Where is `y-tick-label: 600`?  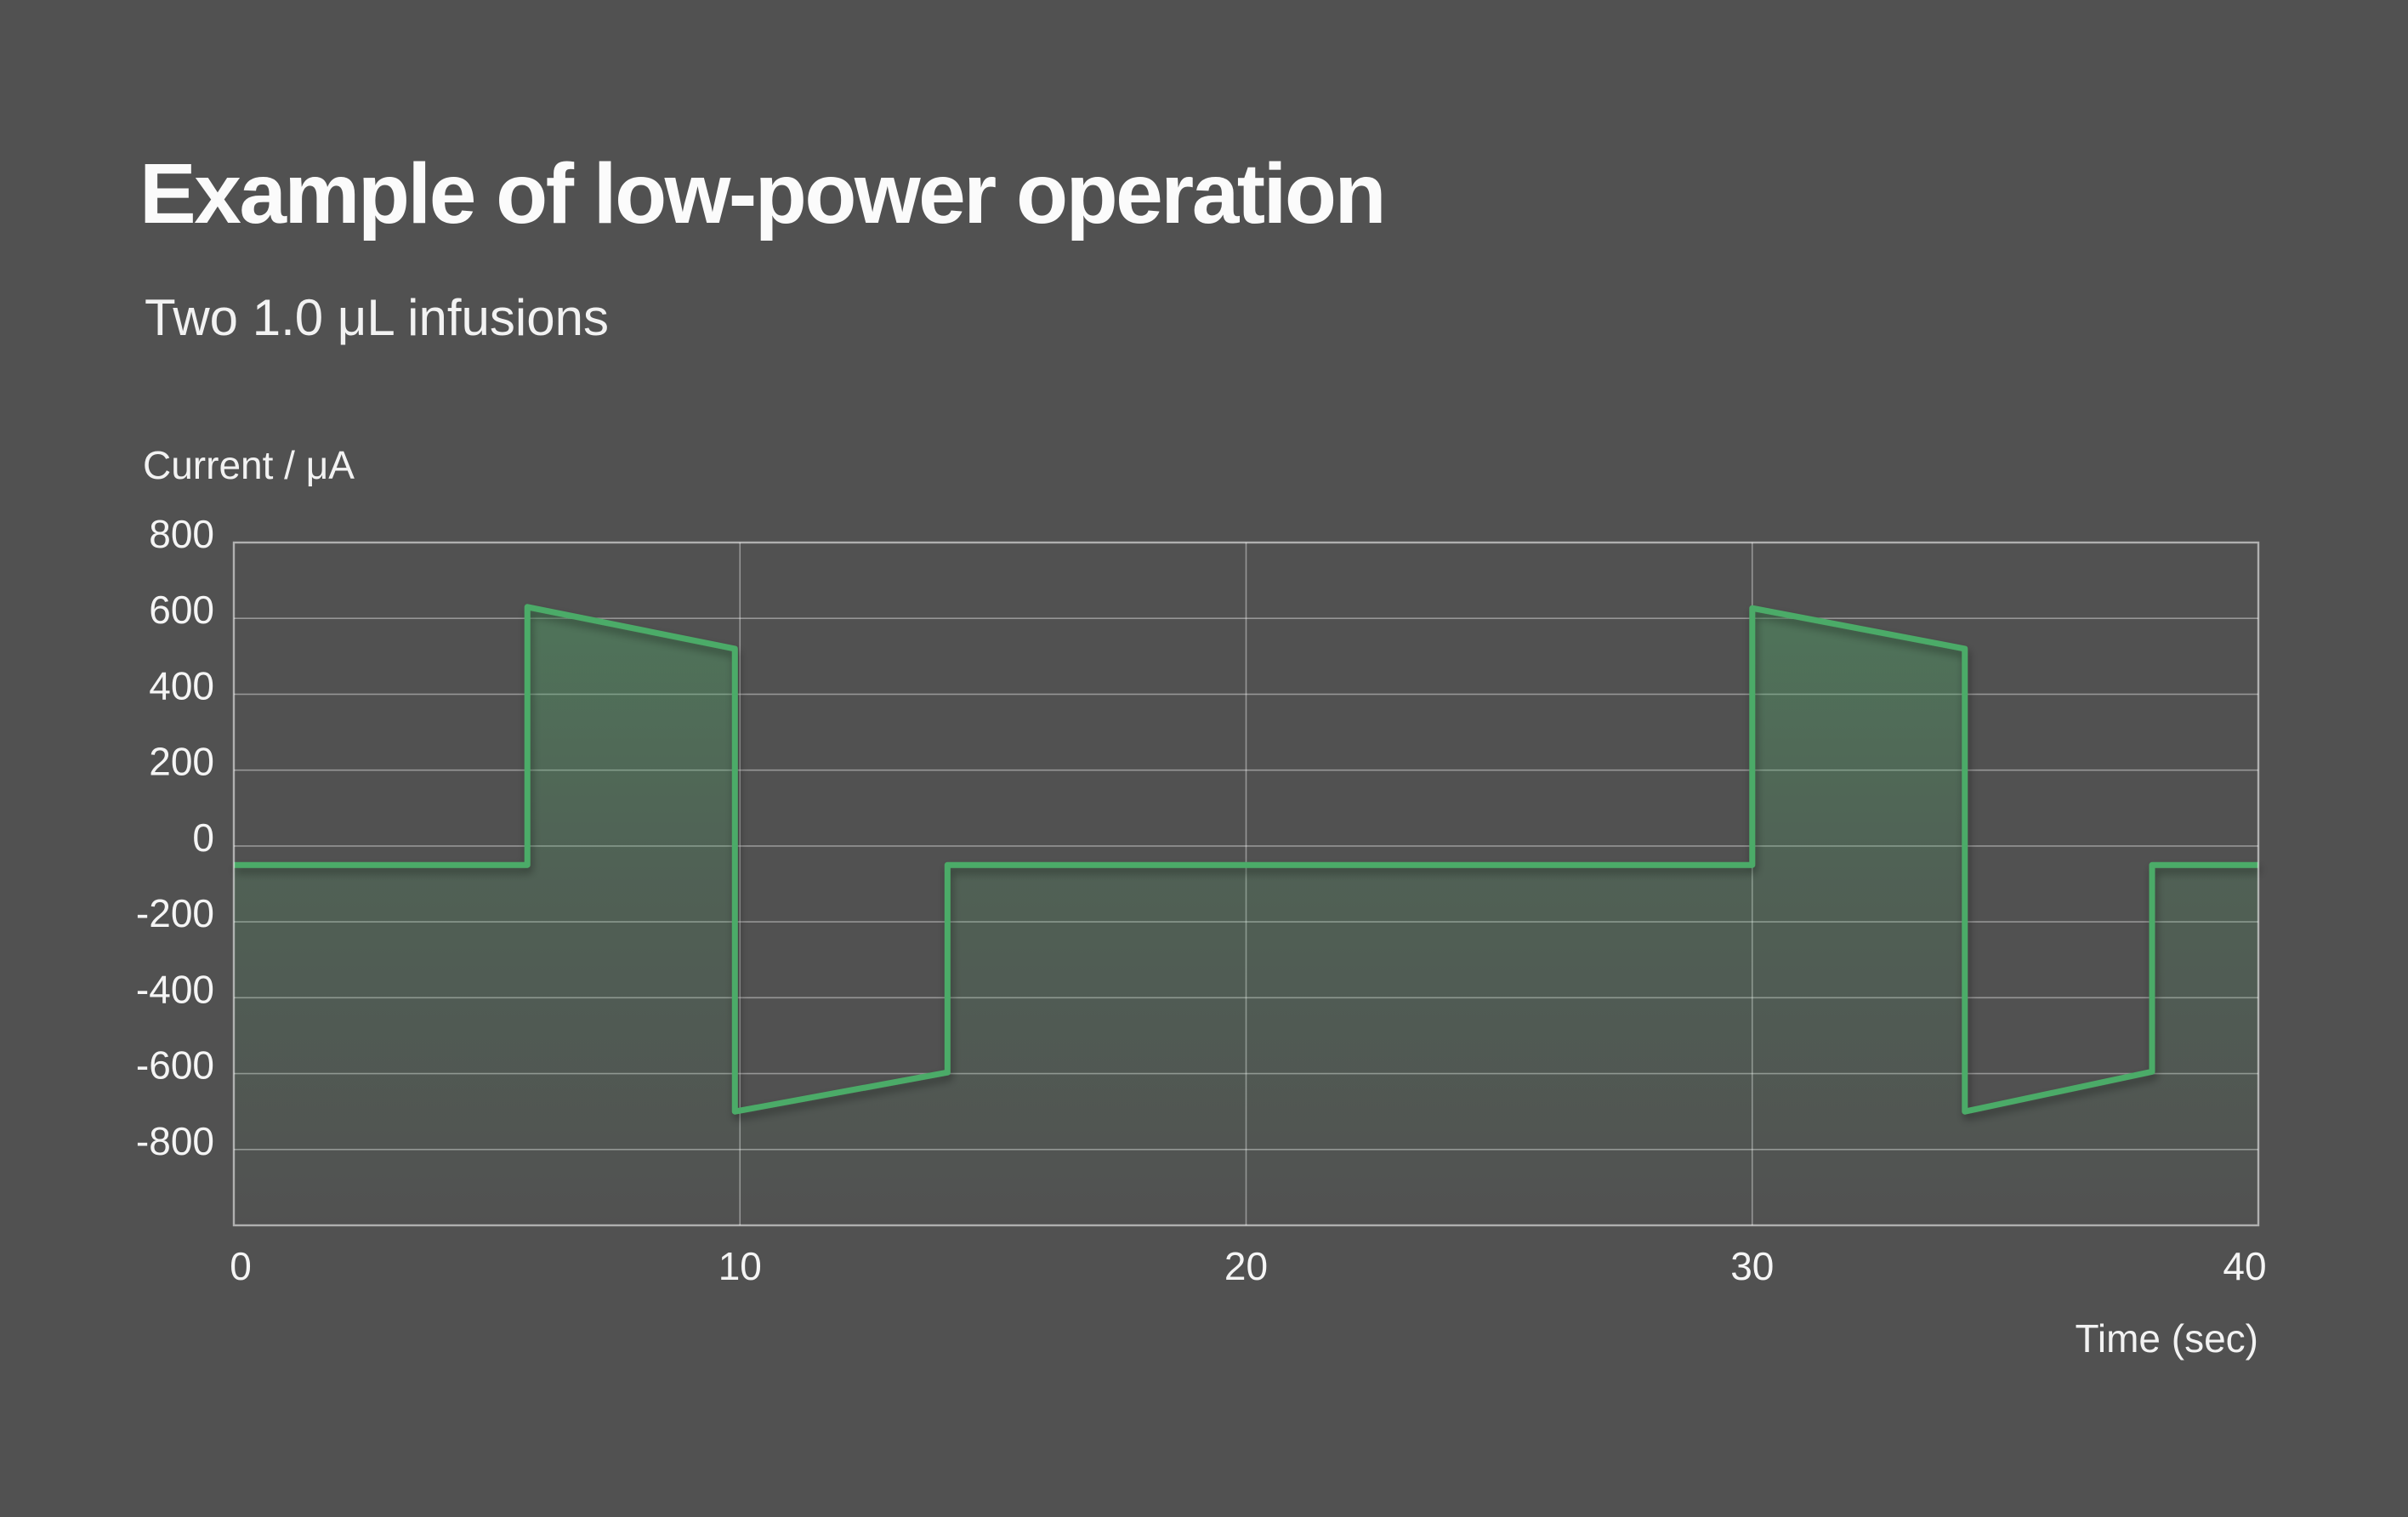
y-tick-label: 600 is located at coordinates (181, 610).